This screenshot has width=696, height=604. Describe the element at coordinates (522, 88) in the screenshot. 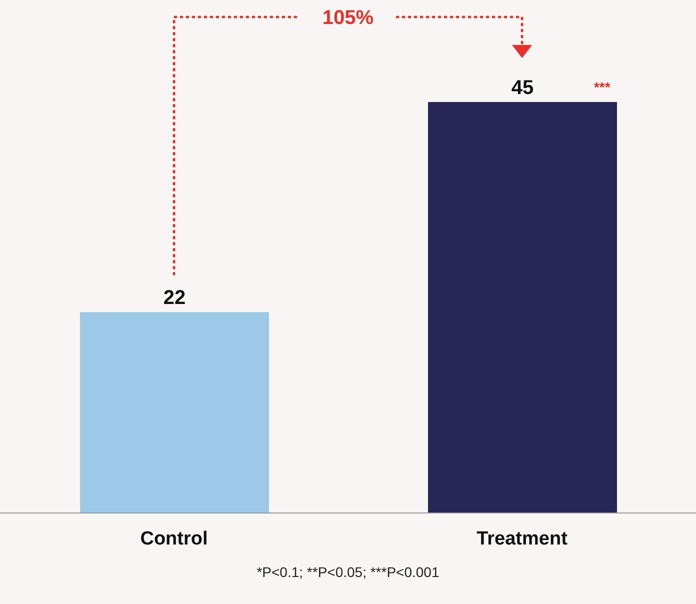

I see `data-label: 45` at that location.